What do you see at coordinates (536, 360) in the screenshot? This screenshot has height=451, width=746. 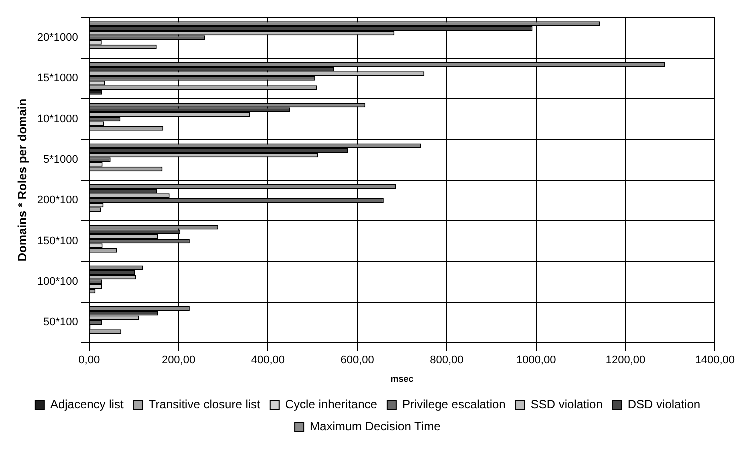 I see `x-tick-label: 1000,00` at bounding box center [536, 360].